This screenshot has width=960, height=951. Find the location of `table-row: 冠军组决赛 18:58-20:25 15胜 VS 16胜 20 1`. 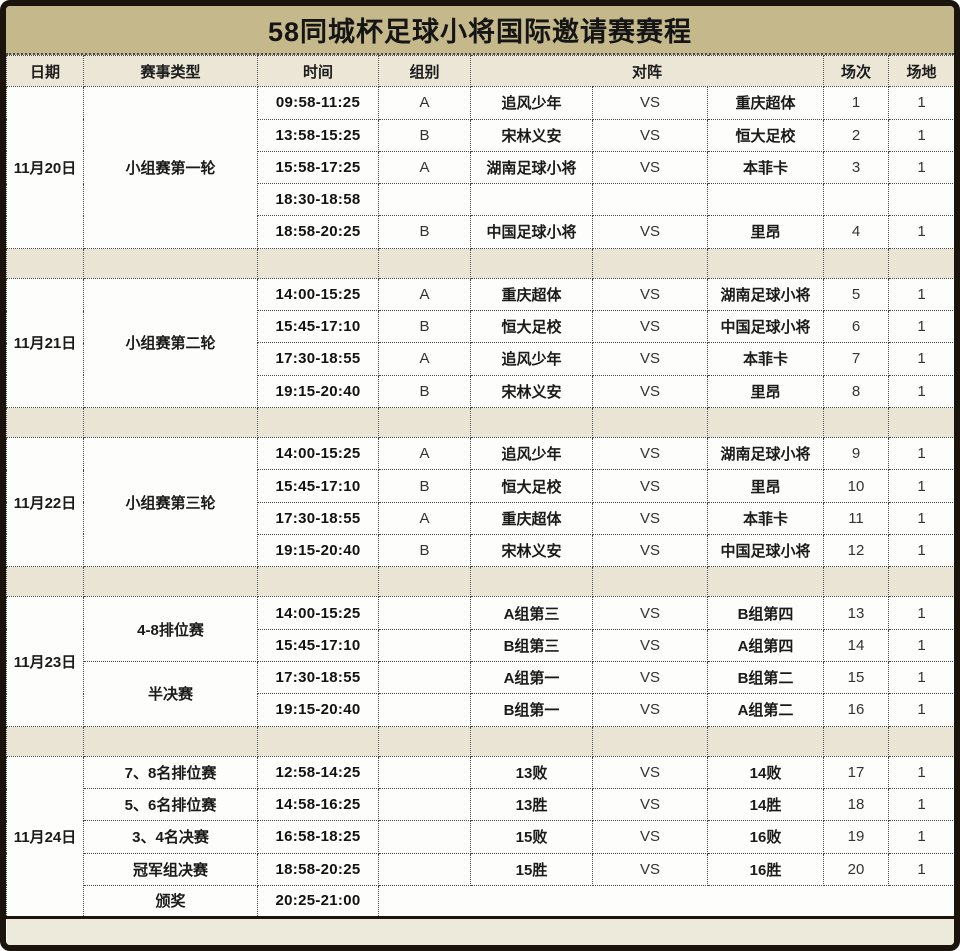

table-row: 冠军组决赛 18:58-20:25 15胜 VS 16胜 20 1 is located at coordinates (480, 869).